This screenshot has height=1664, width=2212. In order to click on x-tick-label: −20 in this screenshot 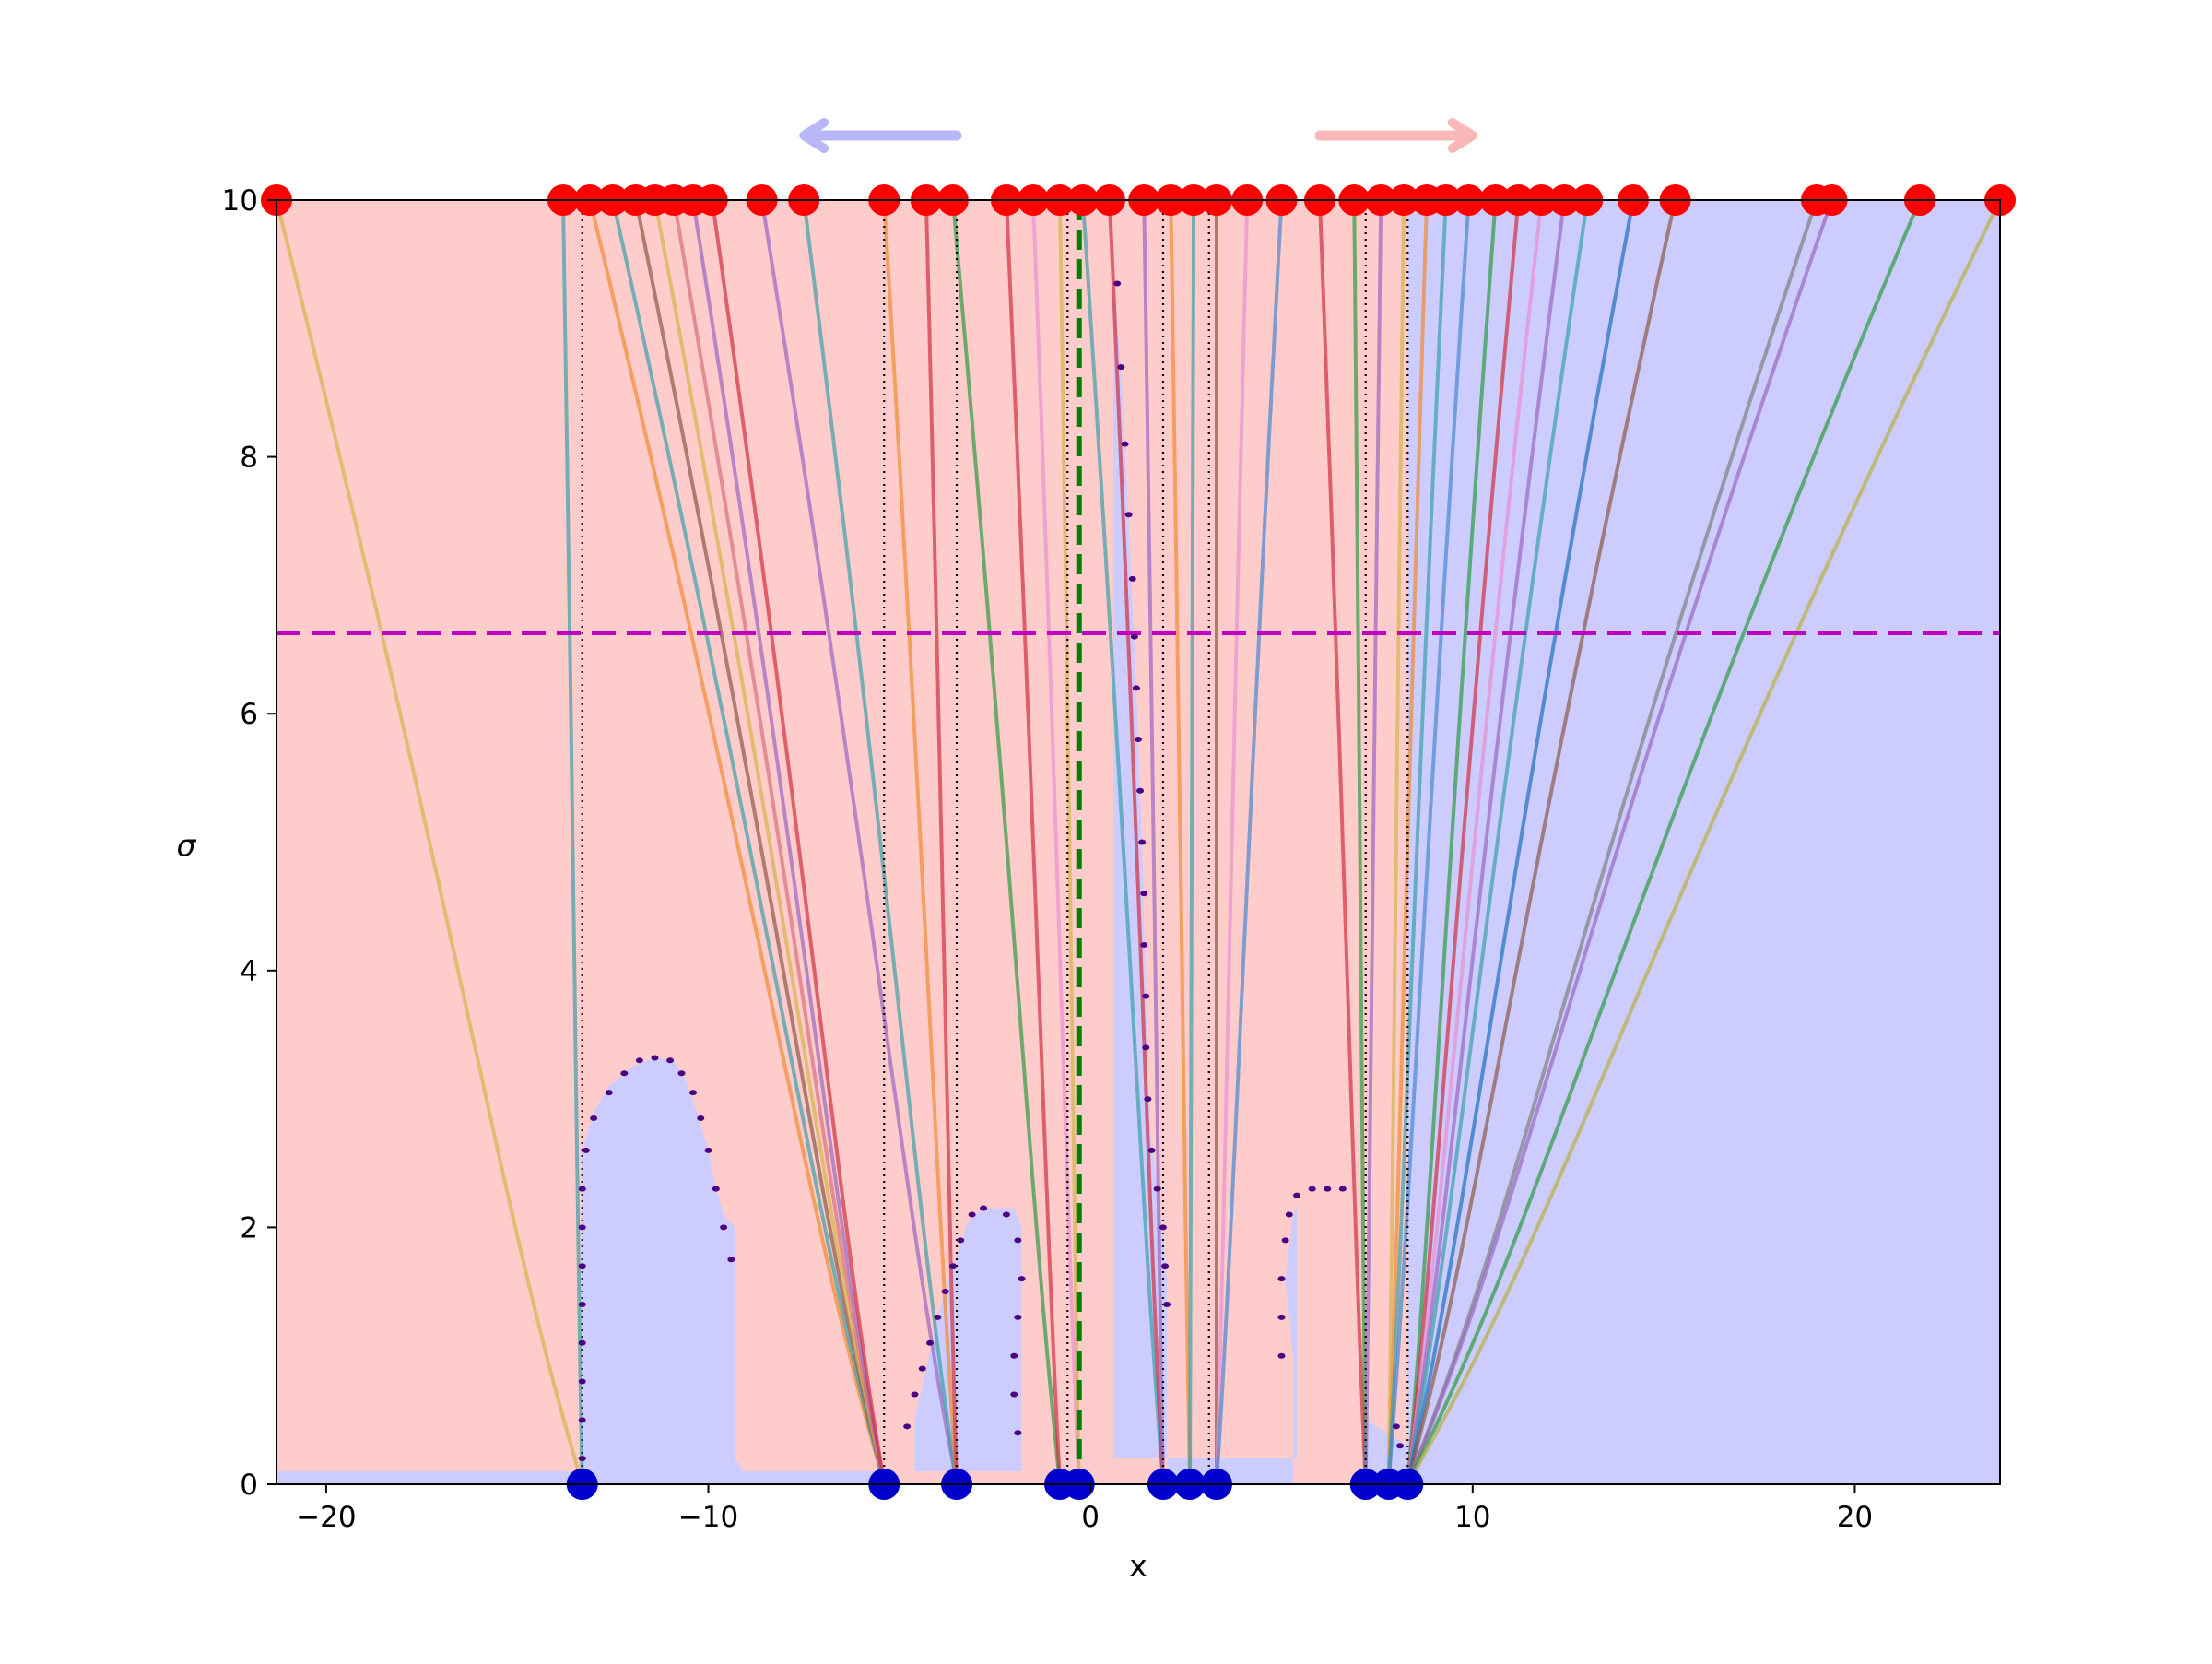, I will do `click(326, 1517)`.